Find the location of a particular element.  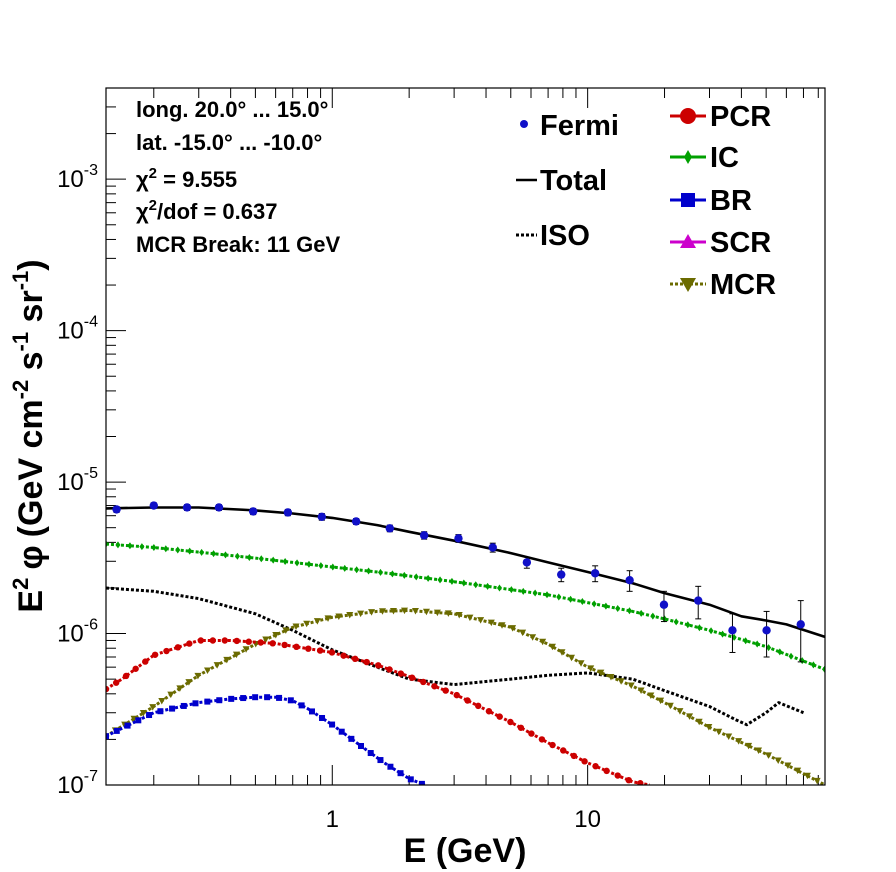

legend-scr-marker is located at coordinates (688, 241).